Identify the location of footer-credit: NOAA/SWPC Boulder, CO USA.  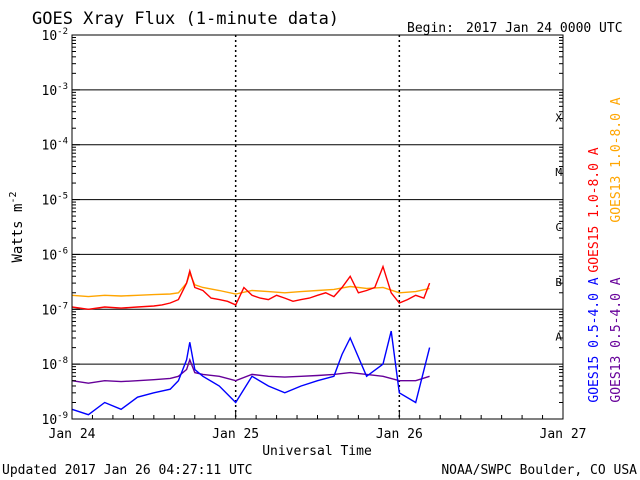
(539, 470).